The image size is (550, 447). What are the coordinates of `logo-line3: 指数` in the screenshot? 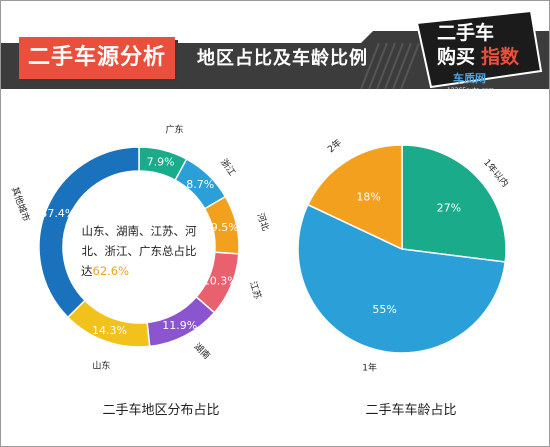 It's located at (500, 56).